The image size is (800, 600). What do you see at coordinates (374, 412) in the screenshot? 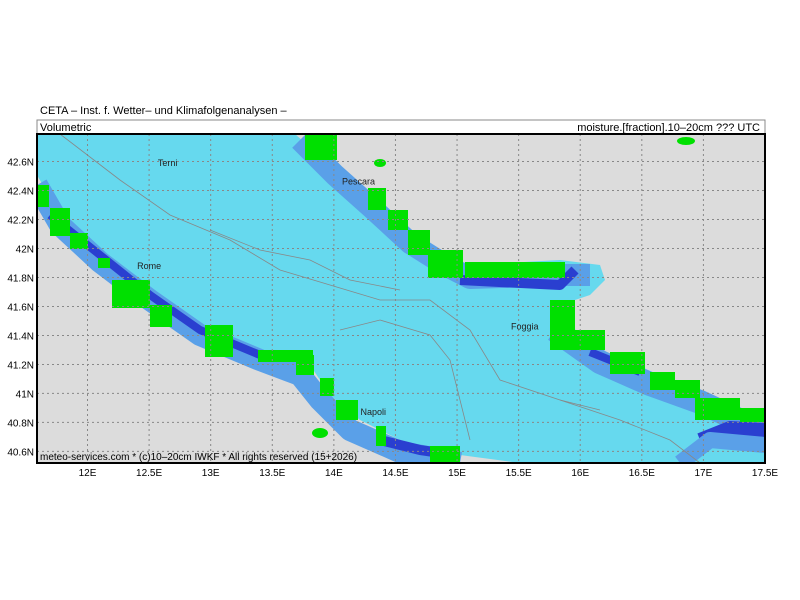
I see `city-label: Napoli` at bounding box center [374, 412].